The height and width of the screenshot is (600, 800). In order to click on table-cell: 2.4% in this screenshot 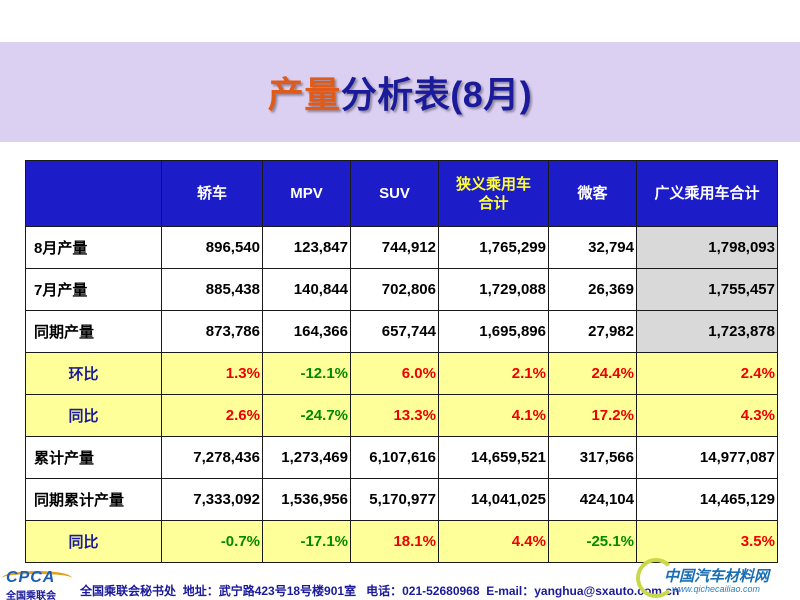, I will do `click(707, 373)`.